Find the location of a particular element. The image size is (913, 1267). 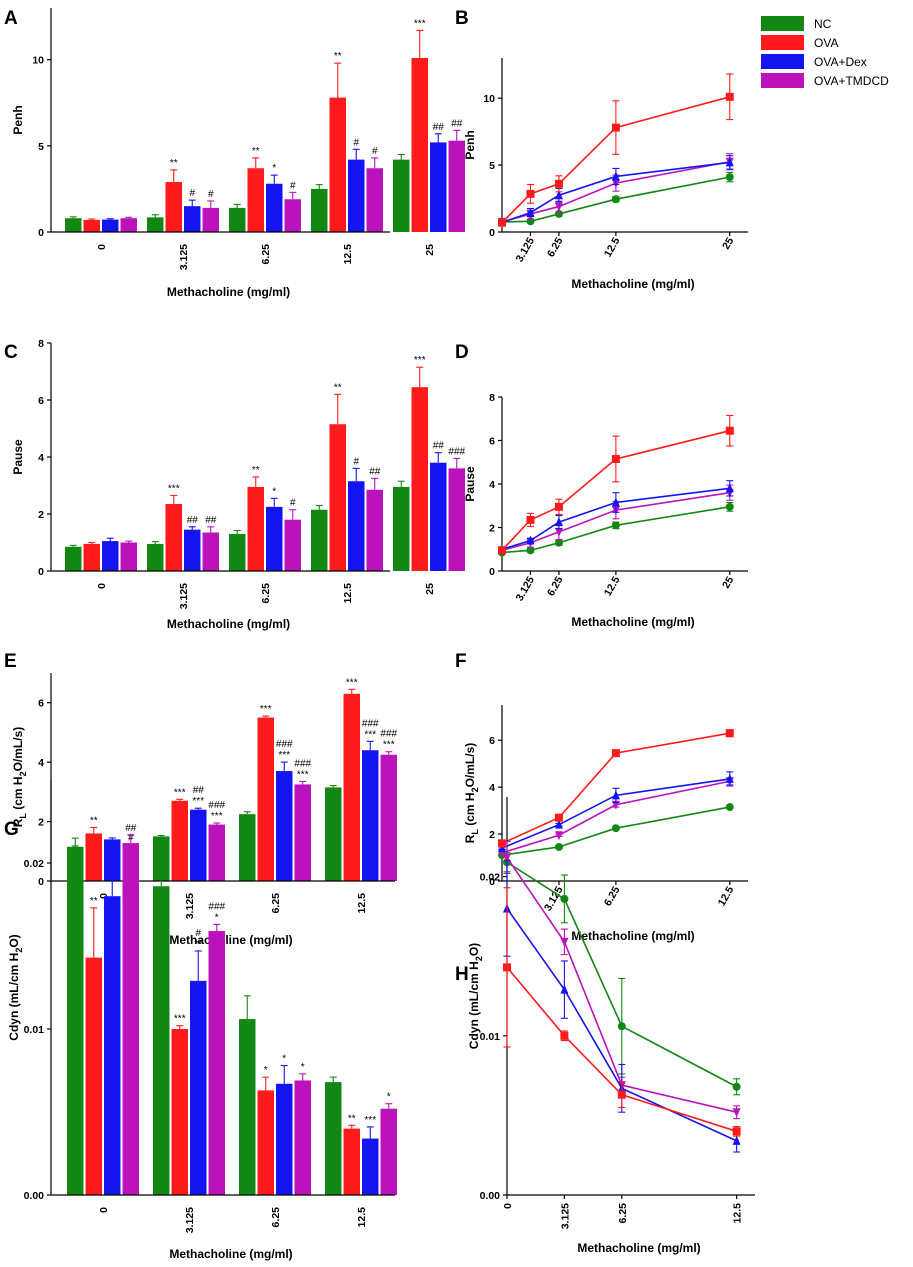

y-tick-label: 0.01 is located at coordinates (34, 1030).